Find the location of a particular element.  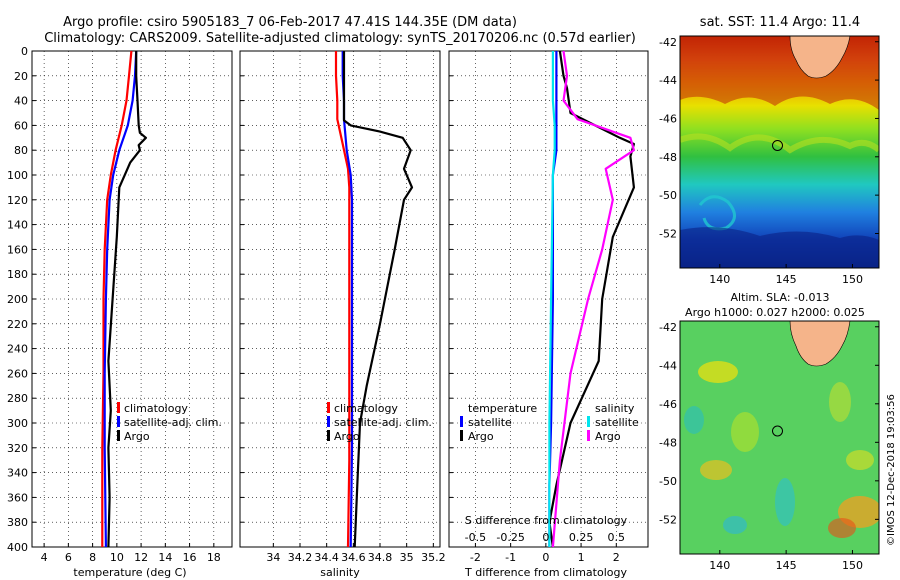

xtick-label: 35 is located at coordinates (407, 557).